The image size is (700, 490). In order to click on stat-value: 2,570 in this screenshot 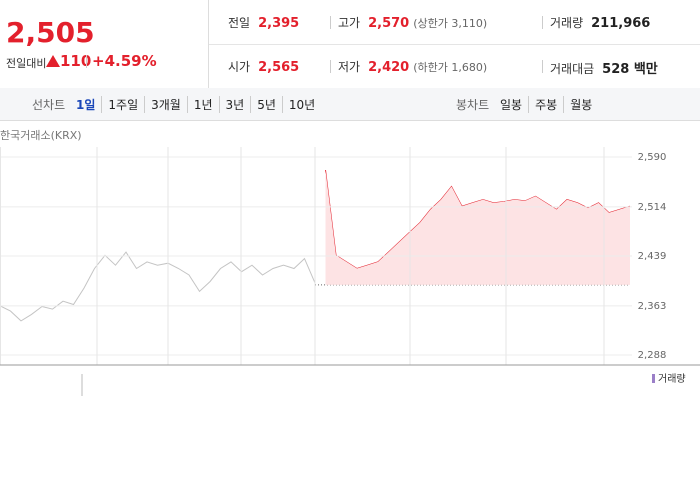, I will do `click(389, 23)`.